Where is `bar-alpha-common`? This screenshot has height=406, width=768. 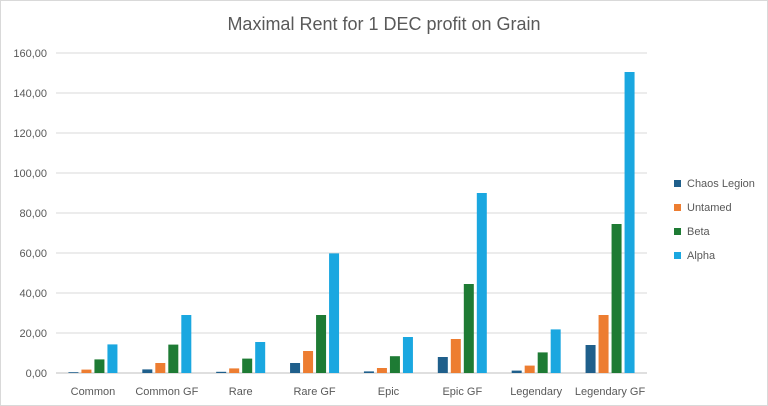 bar-alpha-common is located at coordinates (112, 358).